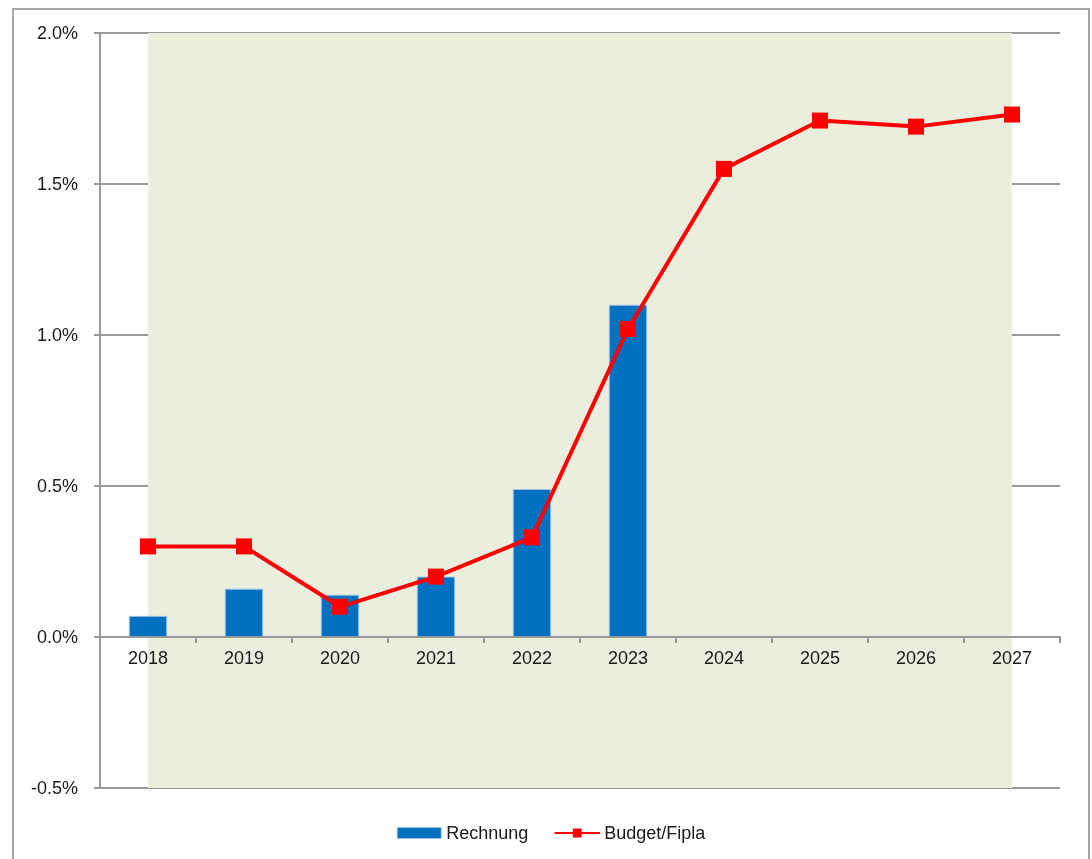  Describe the element at coordinates (57, 335) in the screenshot. I see `y-tick-label: 1.0%` at that location.